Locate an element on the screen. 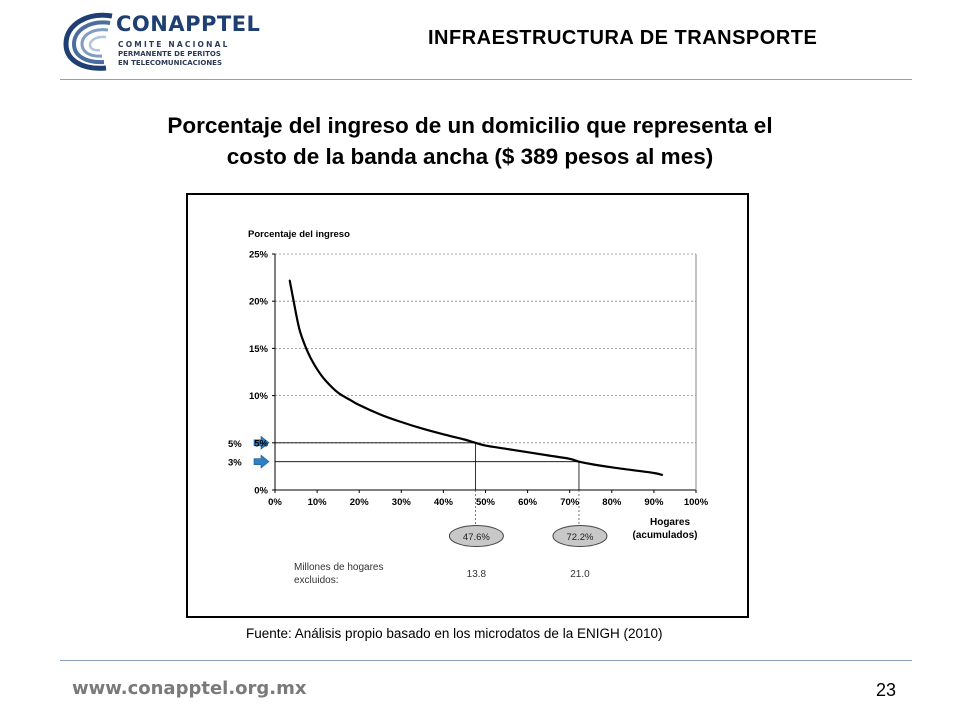 This screenshot has height=720, width=960. reference-line-label: 5% is located at coordinates (235, 444).